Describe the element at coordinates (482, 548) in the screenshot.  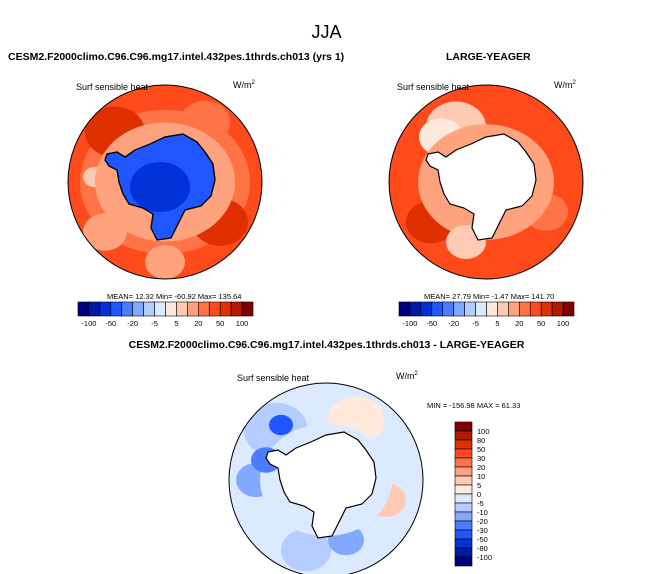
I see `colorbar-label: -80` at that location.